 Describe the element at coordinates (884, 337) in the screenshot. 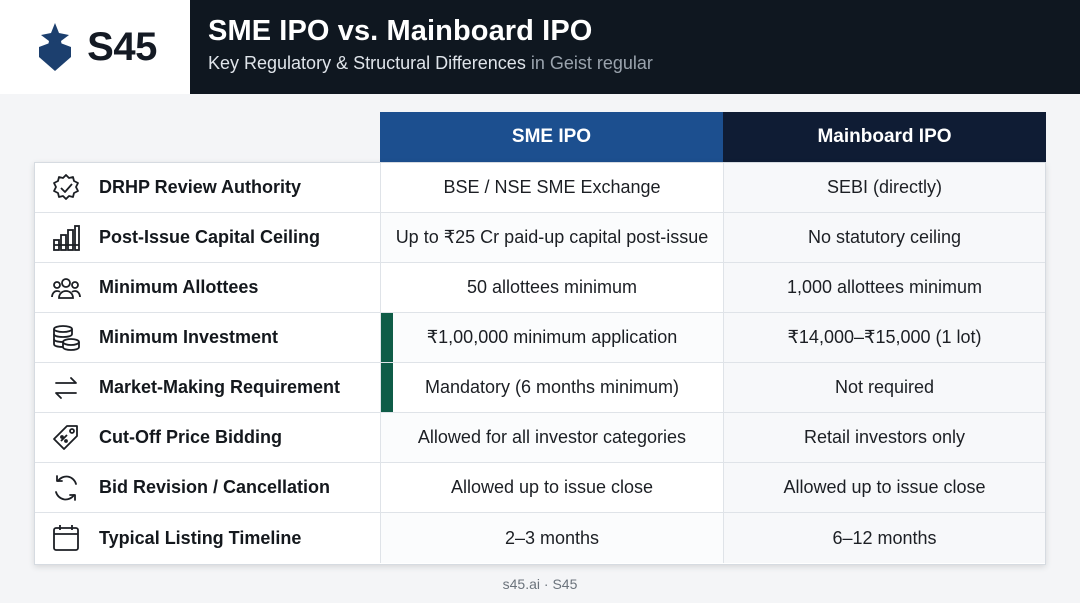

I see `mainboard-value-cell: ₹14,000–₹15,000 (1 lot)` at that location.